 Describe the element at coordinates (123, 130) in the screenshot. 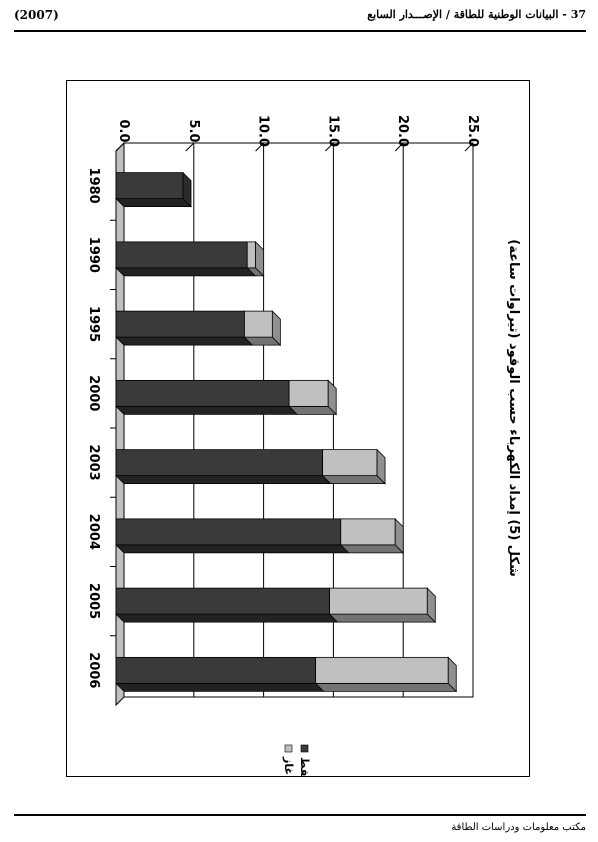

I see `value-tick-label: 0.0` at that location.